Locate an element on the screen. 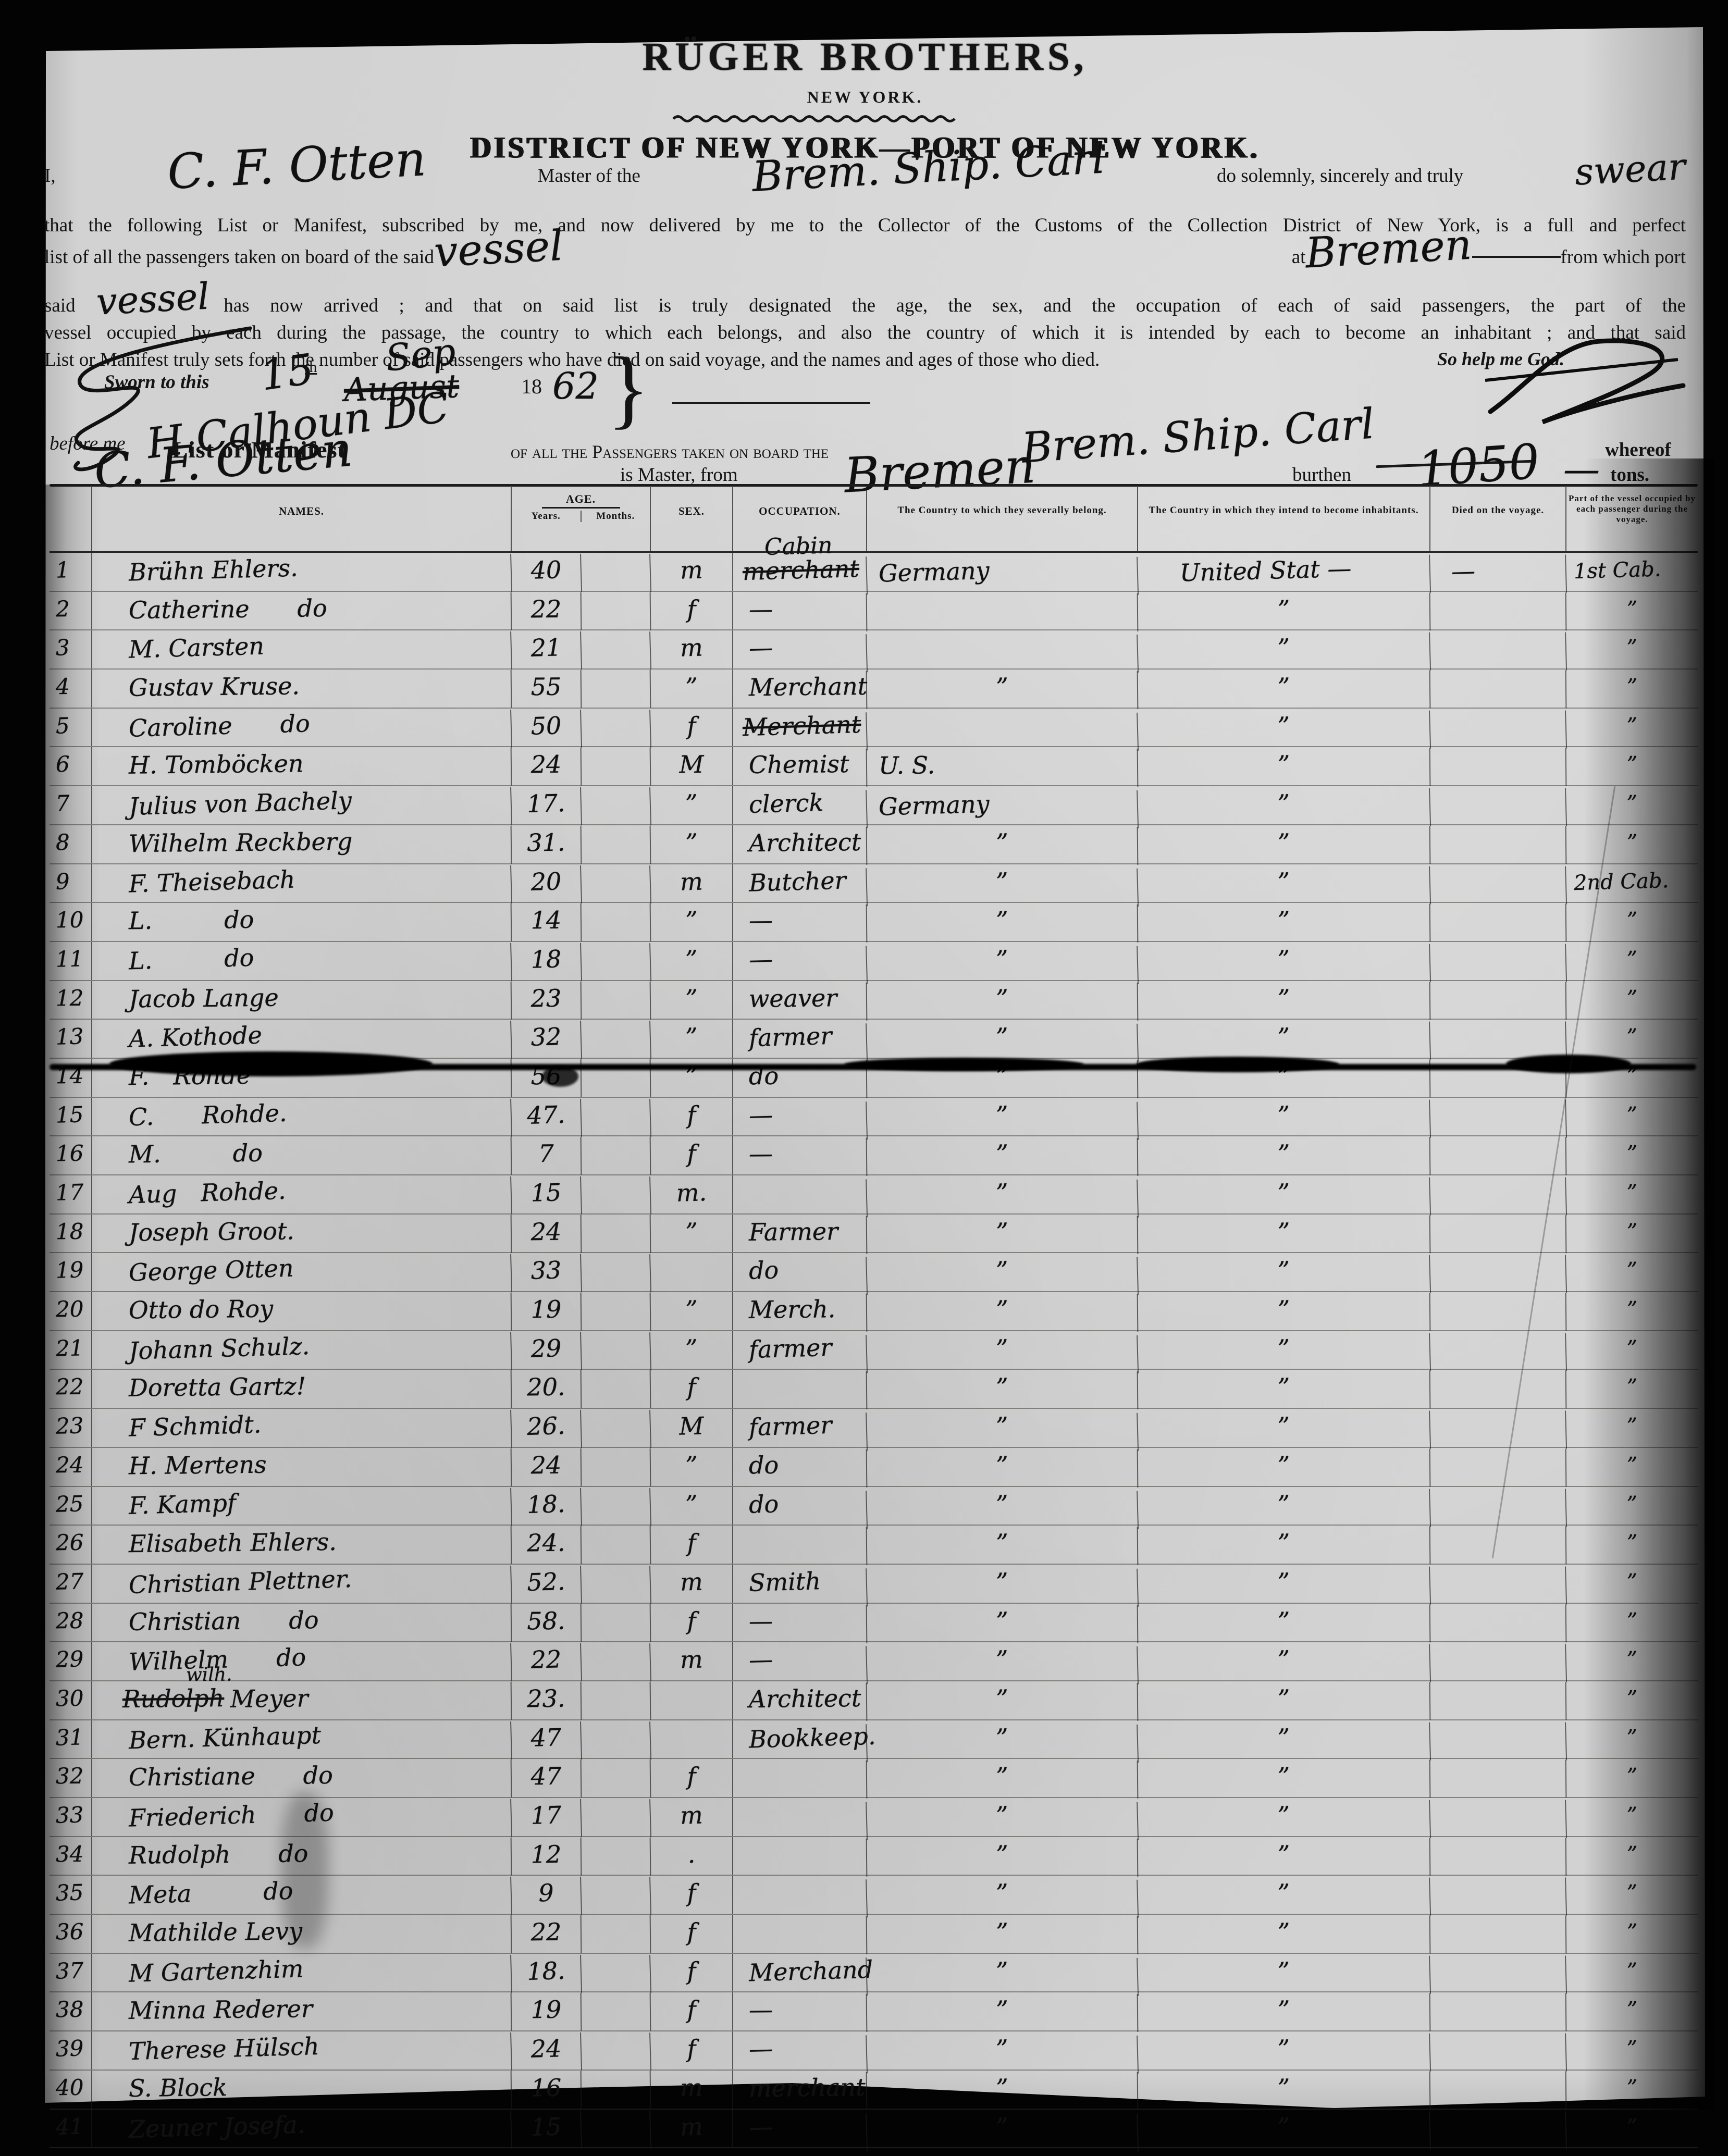  cell-row-number: 10 is located at coordinates (69, 920).